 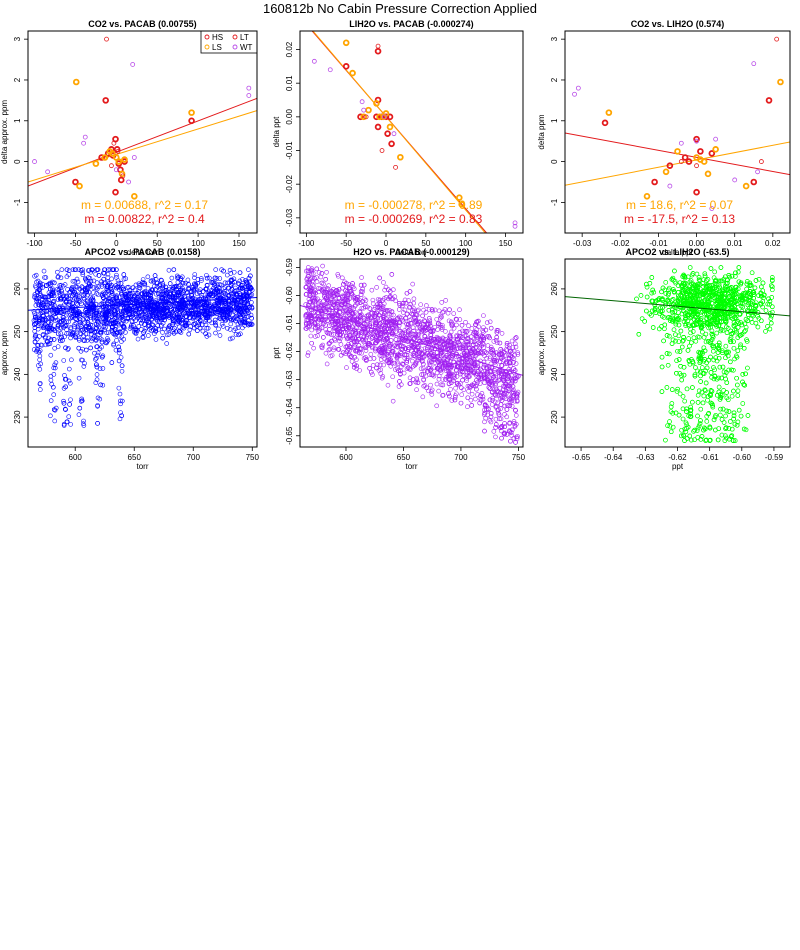 I want to click on x-tick-label: 100, so click(x=466, y=243).